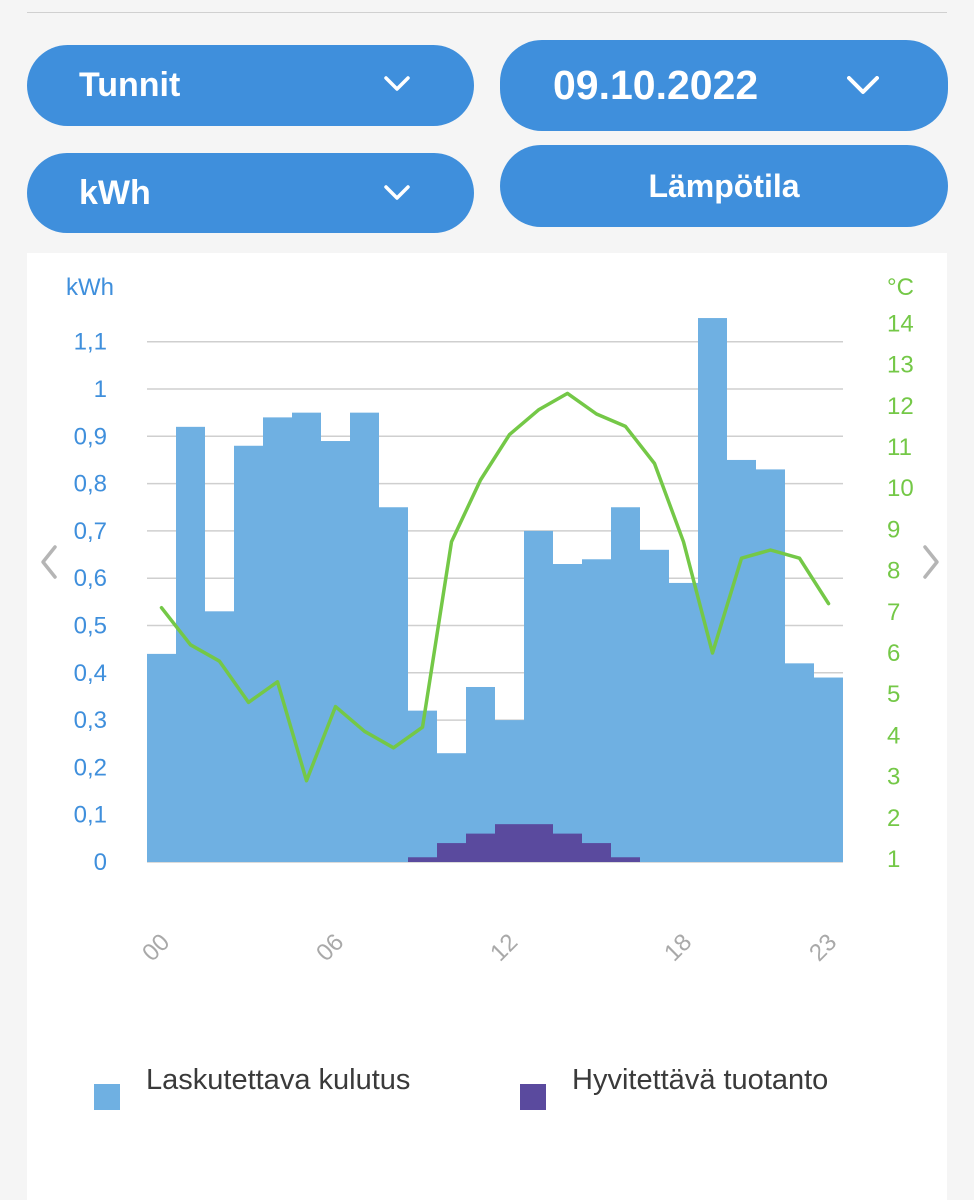 The image size is (974, 1200). I want to click on chevron-left-icon, so click(49, 562).